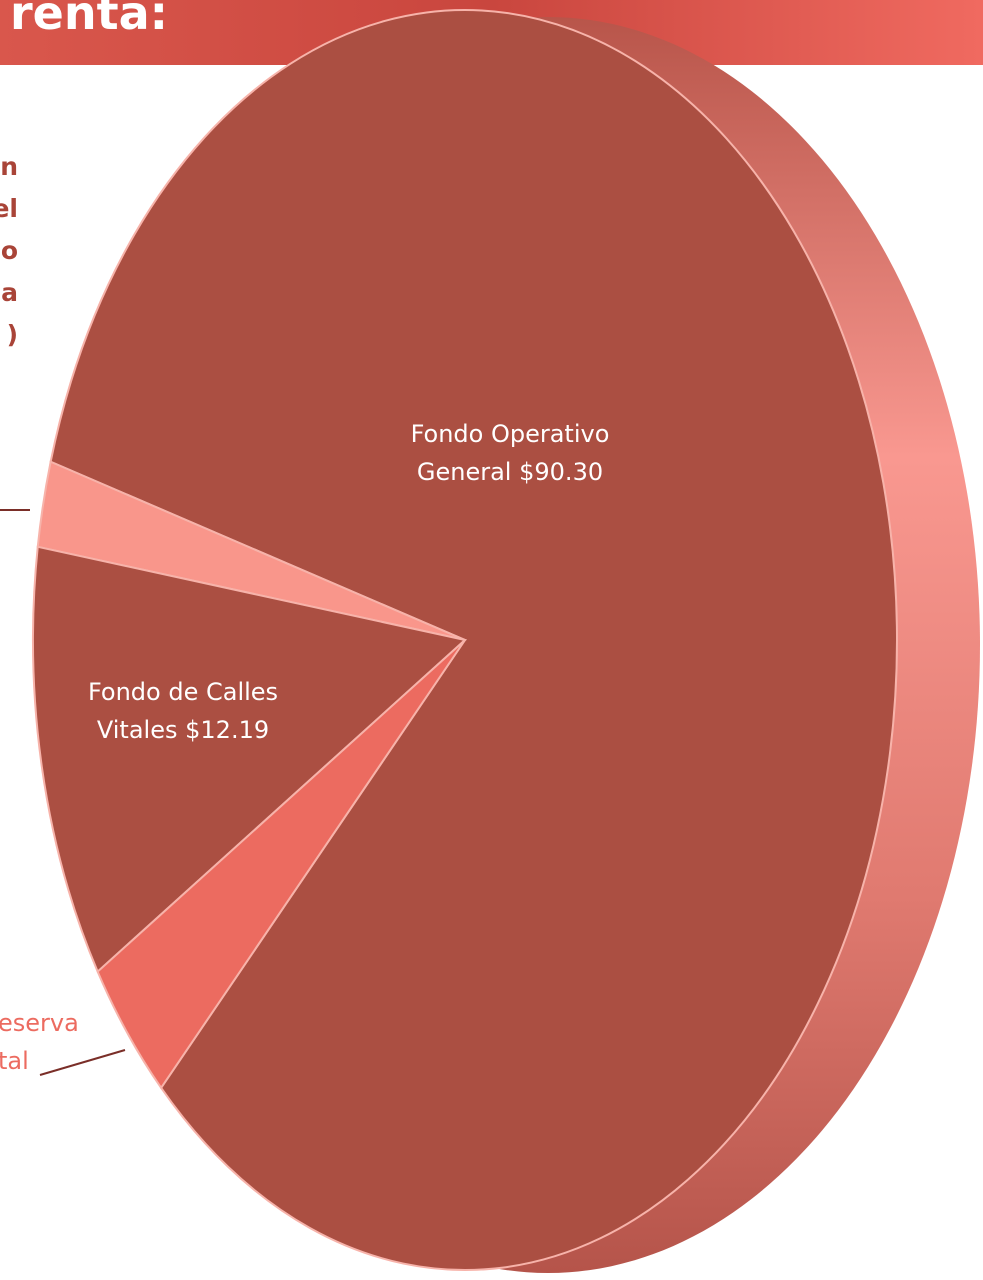  Describe the element at coordinates (9, 208) in the screenshot. I see `side-text: el` at that location.